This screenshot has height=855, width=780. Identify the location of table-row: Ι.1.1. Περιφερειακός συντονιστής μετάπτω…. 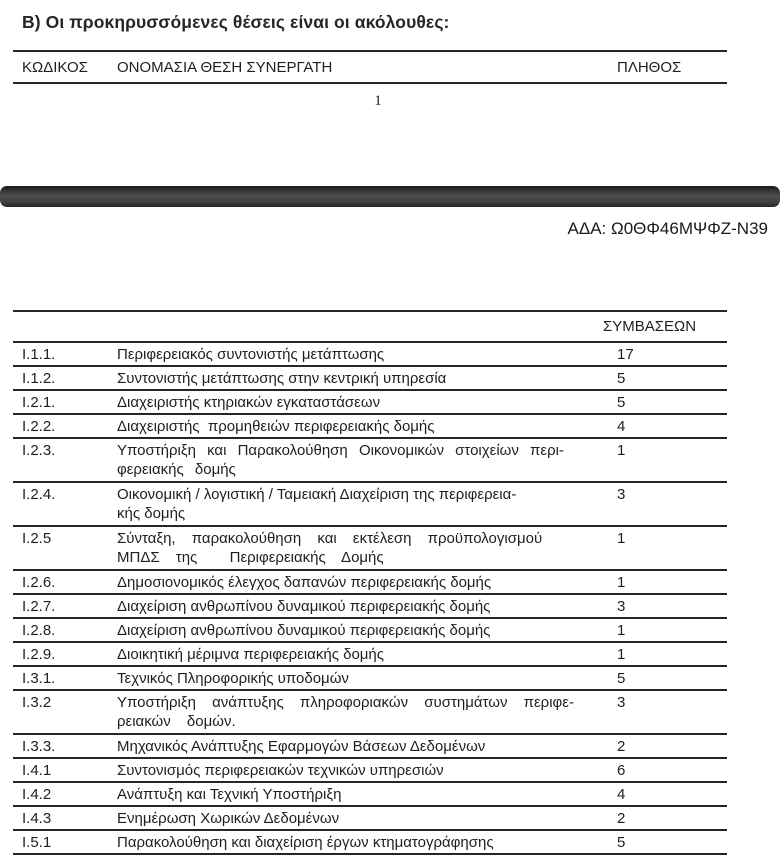
(370, 355).